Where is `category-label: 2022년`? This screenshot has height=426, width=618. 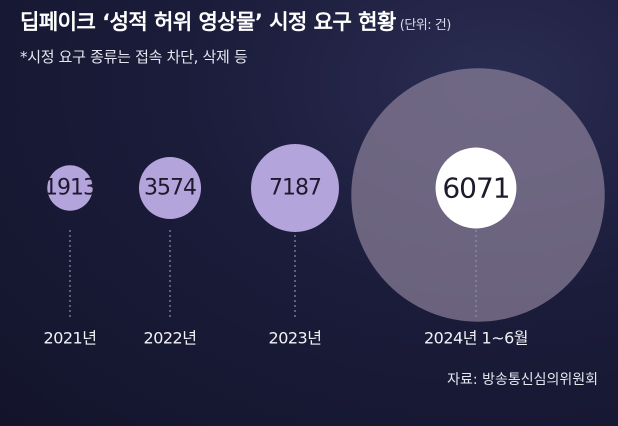
category-label: 2022년 is located at coordinates (170, 338).